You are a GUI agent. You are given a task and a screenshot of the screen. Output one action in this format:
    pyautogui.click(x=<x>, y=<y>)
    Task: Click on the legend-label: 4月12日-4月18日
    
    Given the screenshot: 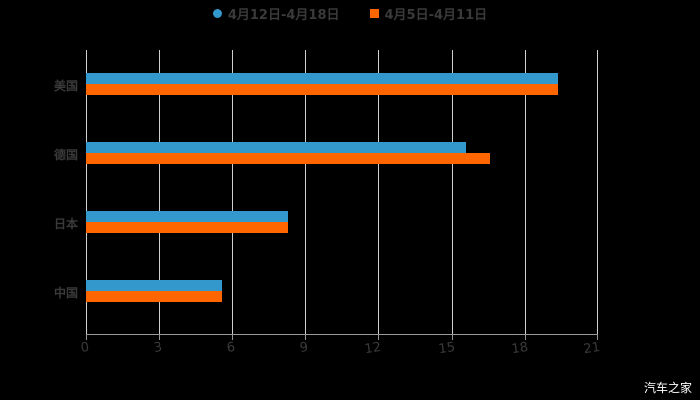 What is the action you would take?
    pyautogui.click(x=283, y=15)
    